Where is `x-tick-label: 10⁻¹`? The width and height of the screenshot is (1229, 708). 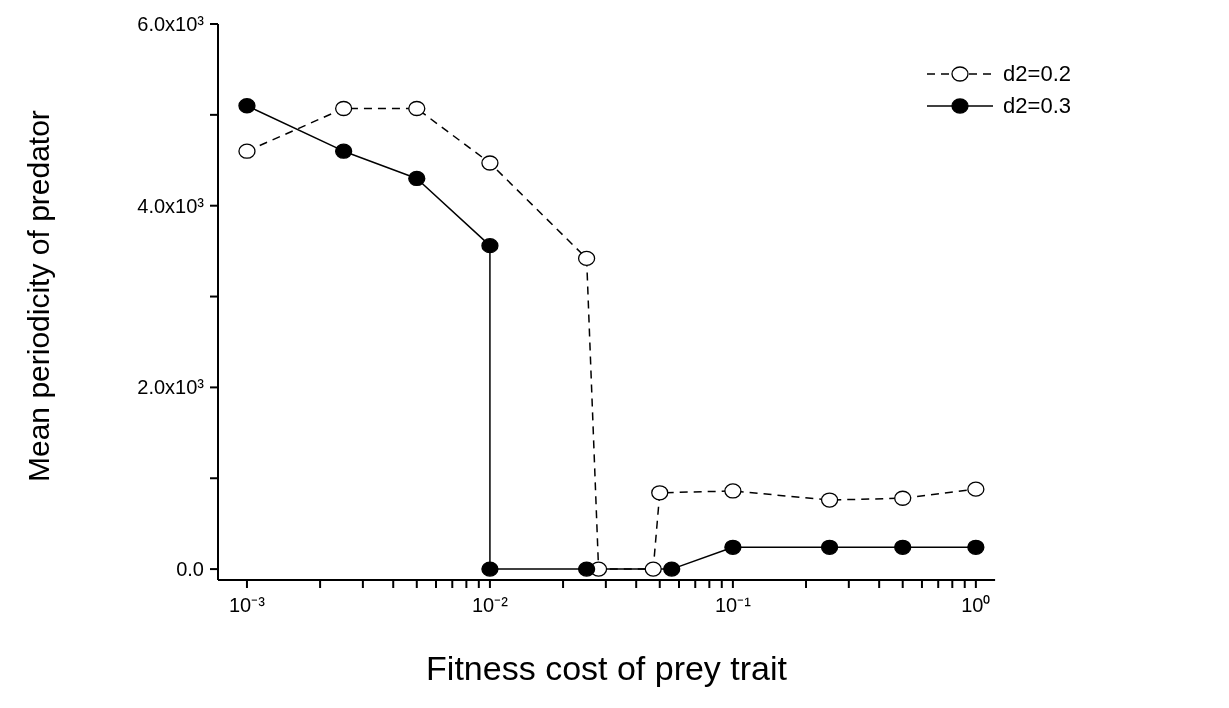
x-tick-label: 10⁻¹ is located at coordinates (733, 605).